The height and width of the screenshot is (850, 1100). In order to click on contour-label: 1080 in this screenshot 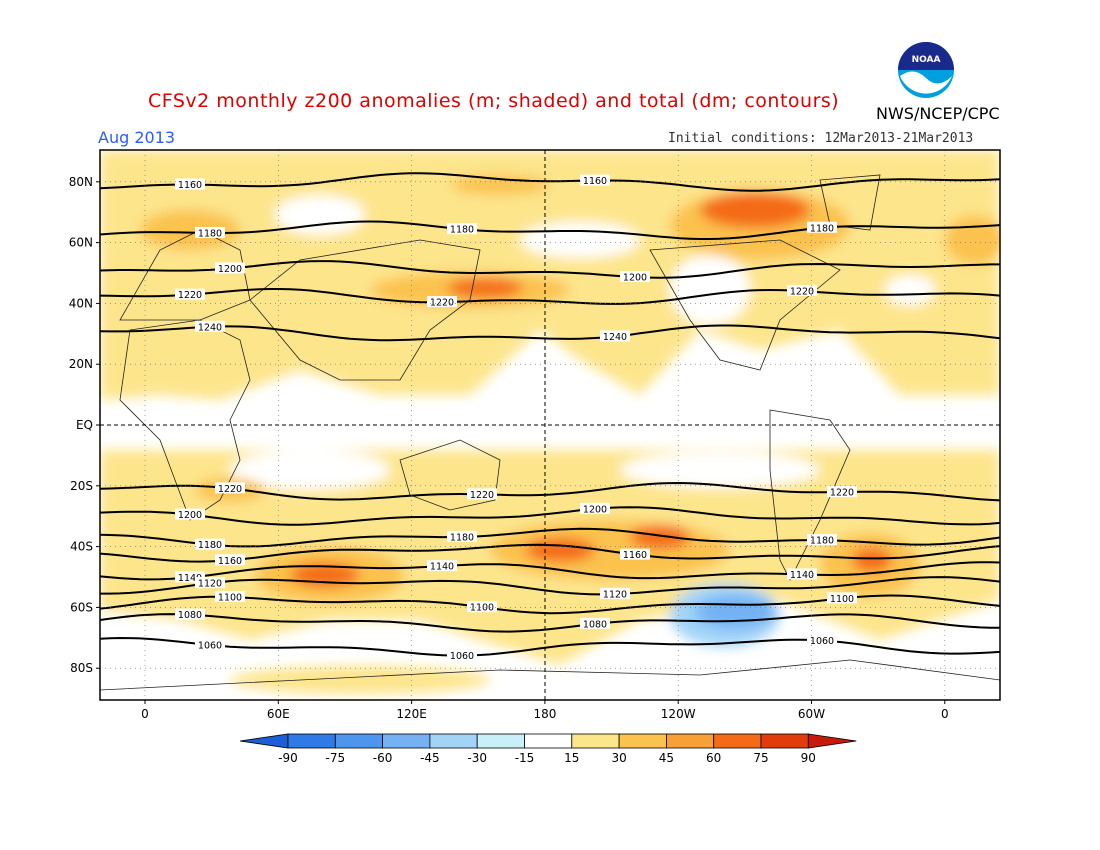, I will do `click(595, 624)`.